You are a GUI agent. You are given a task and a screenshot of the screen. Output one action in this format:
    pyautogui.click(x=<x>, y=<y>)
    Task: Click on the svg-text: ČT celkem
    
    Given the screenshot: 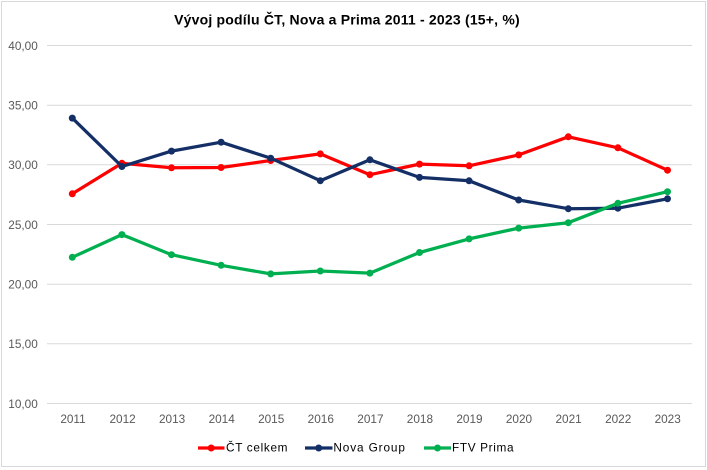 What is the action you would take?
    pyautogui.click(x=257, y=447)
    